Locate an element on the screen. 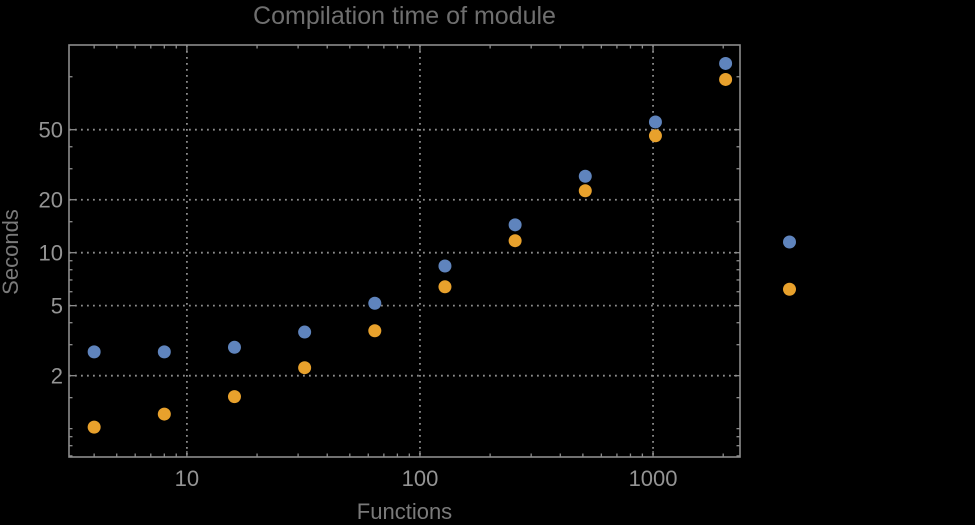  outside-point-series-blue is located at coordinates (789, 242).